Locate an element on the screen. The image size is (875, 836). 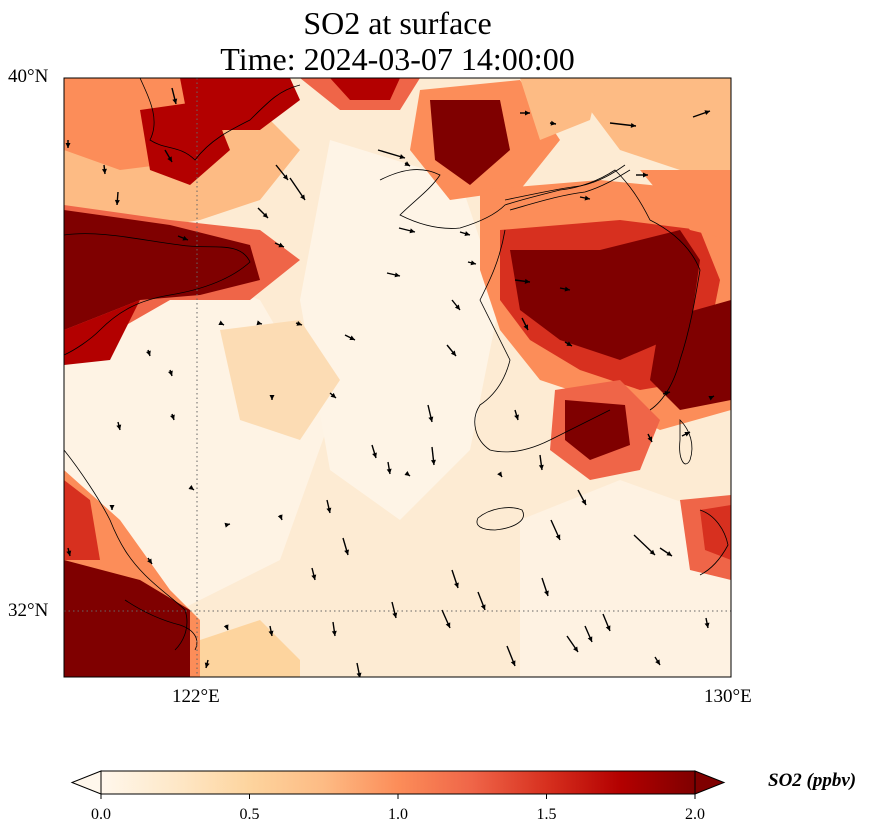
colorbar-tick-2: 1.0 is located at coordinates (398, 814).